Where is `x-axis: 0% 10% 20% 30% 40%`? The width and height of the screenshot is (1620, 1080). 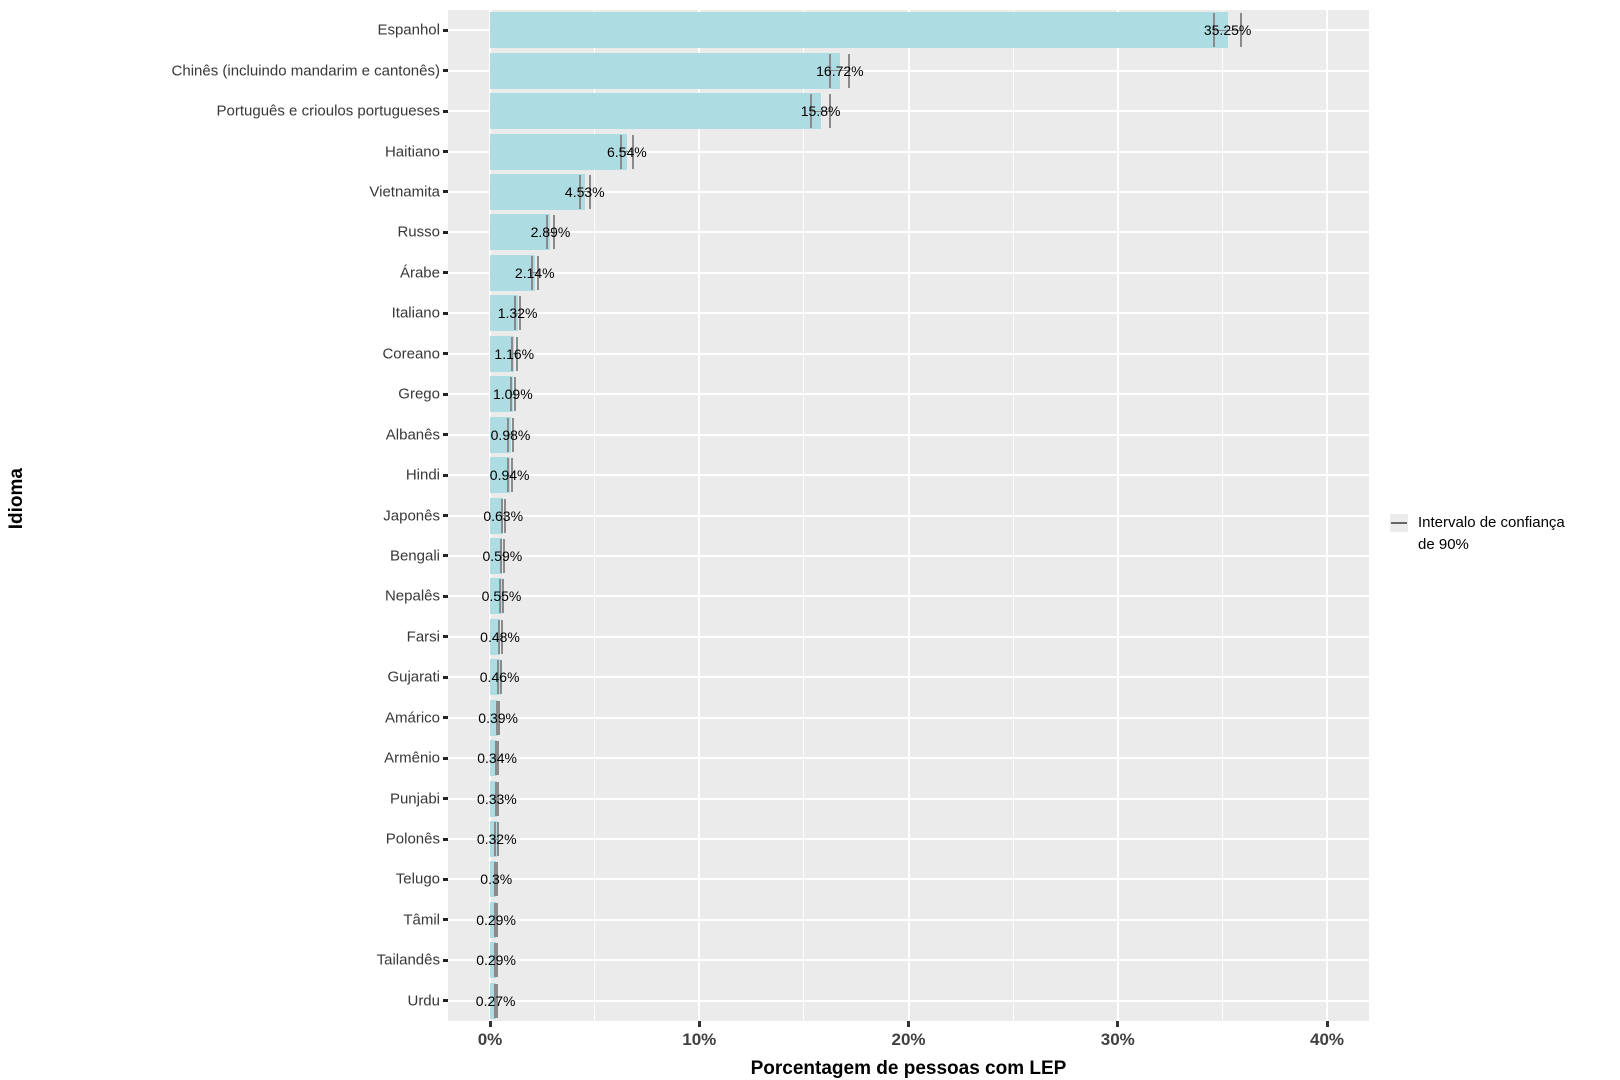
x-axis: 0% 10% 20% 30% 40% is located at coordinates (908, 1044).